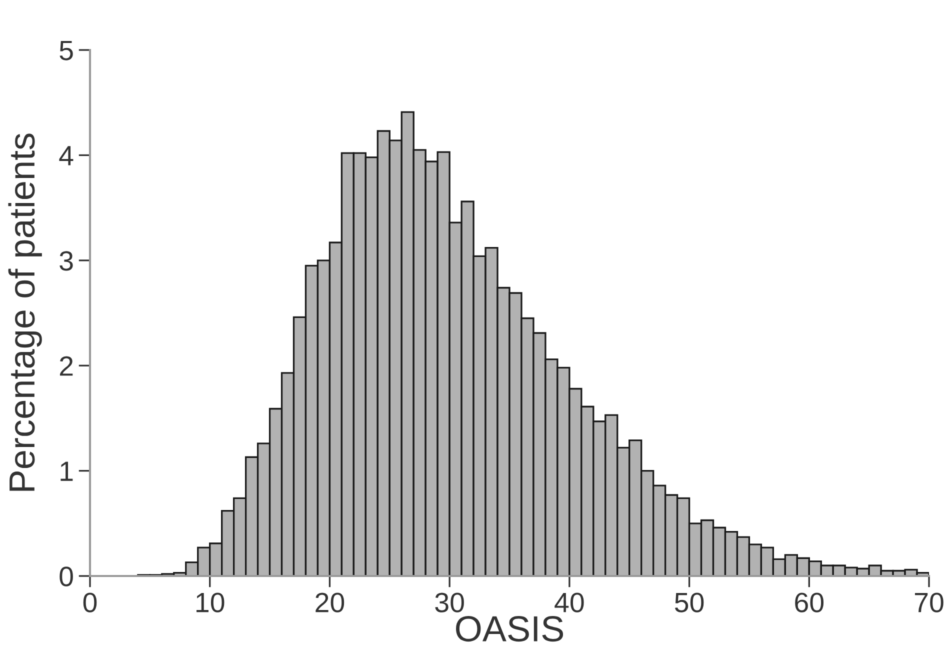 The image size is (950, 661). Describe the element at coordinates (25, 312) in the screenshot. I see `y-axis-title: Percentage of patients` at that location.